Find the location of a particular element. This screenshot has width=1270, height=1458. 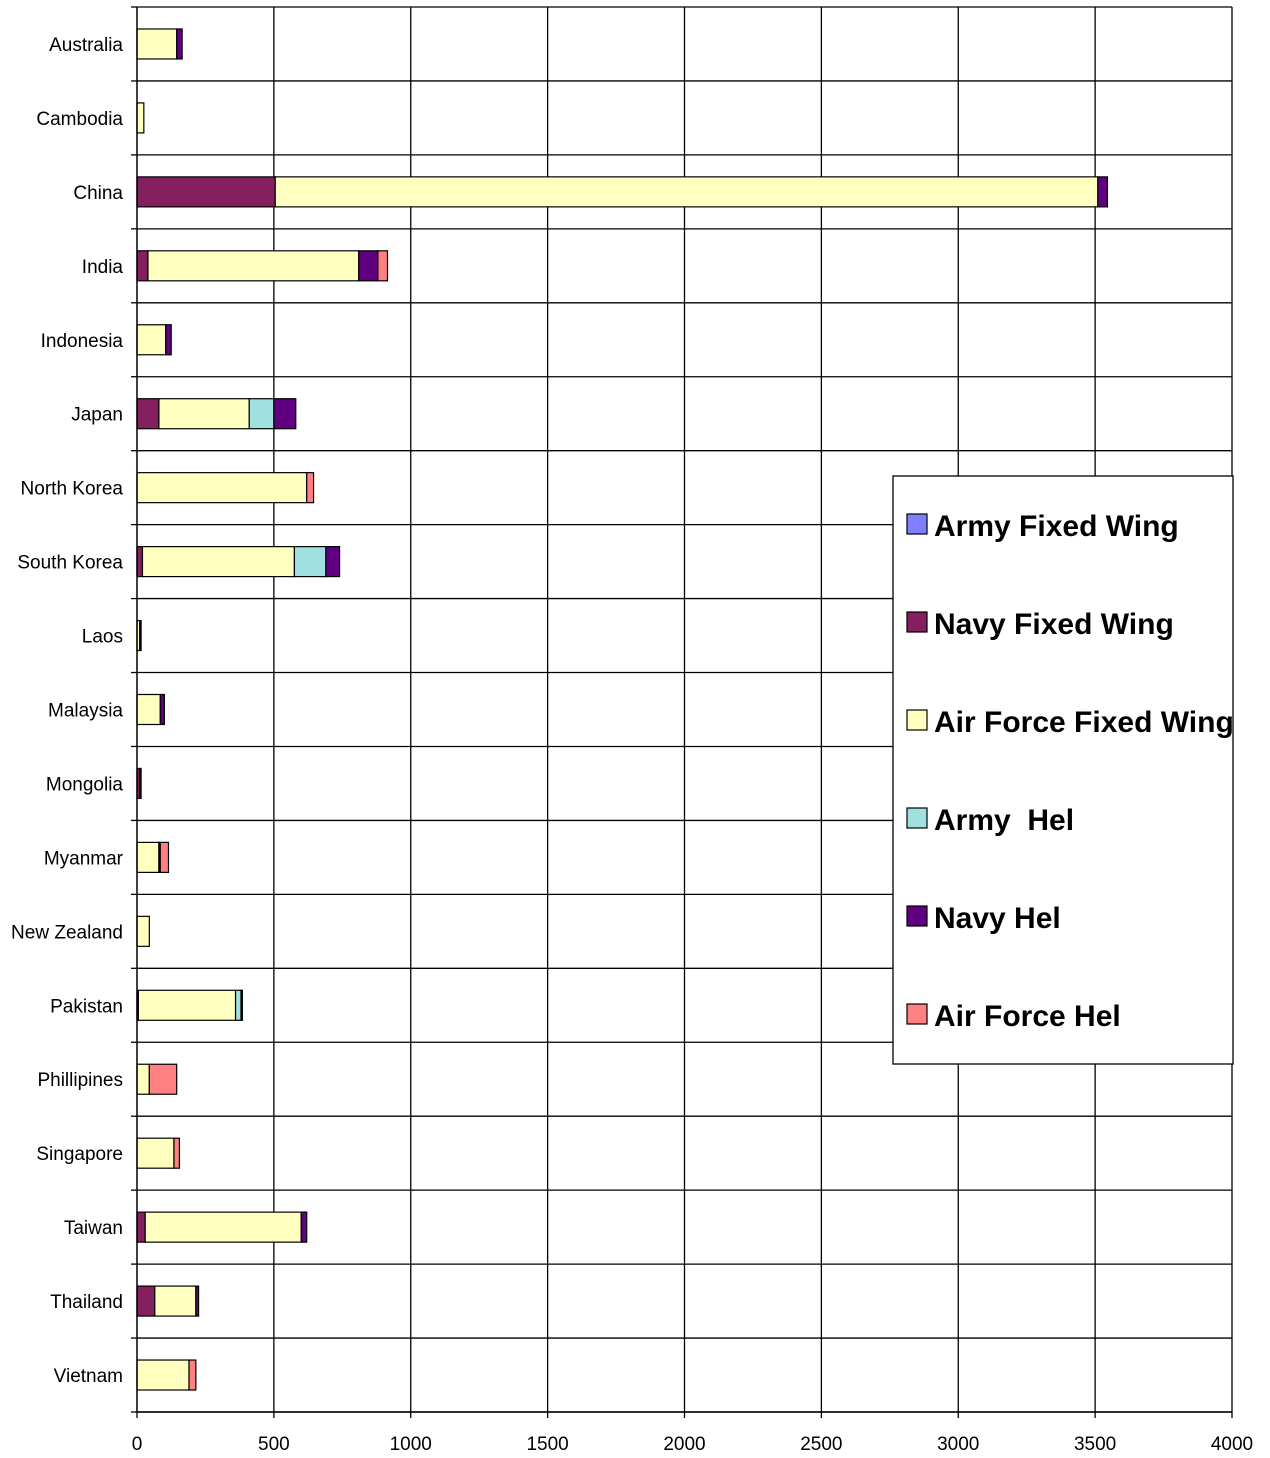

x-tick-label: 4000 is located at coordinates (1232, 1444).